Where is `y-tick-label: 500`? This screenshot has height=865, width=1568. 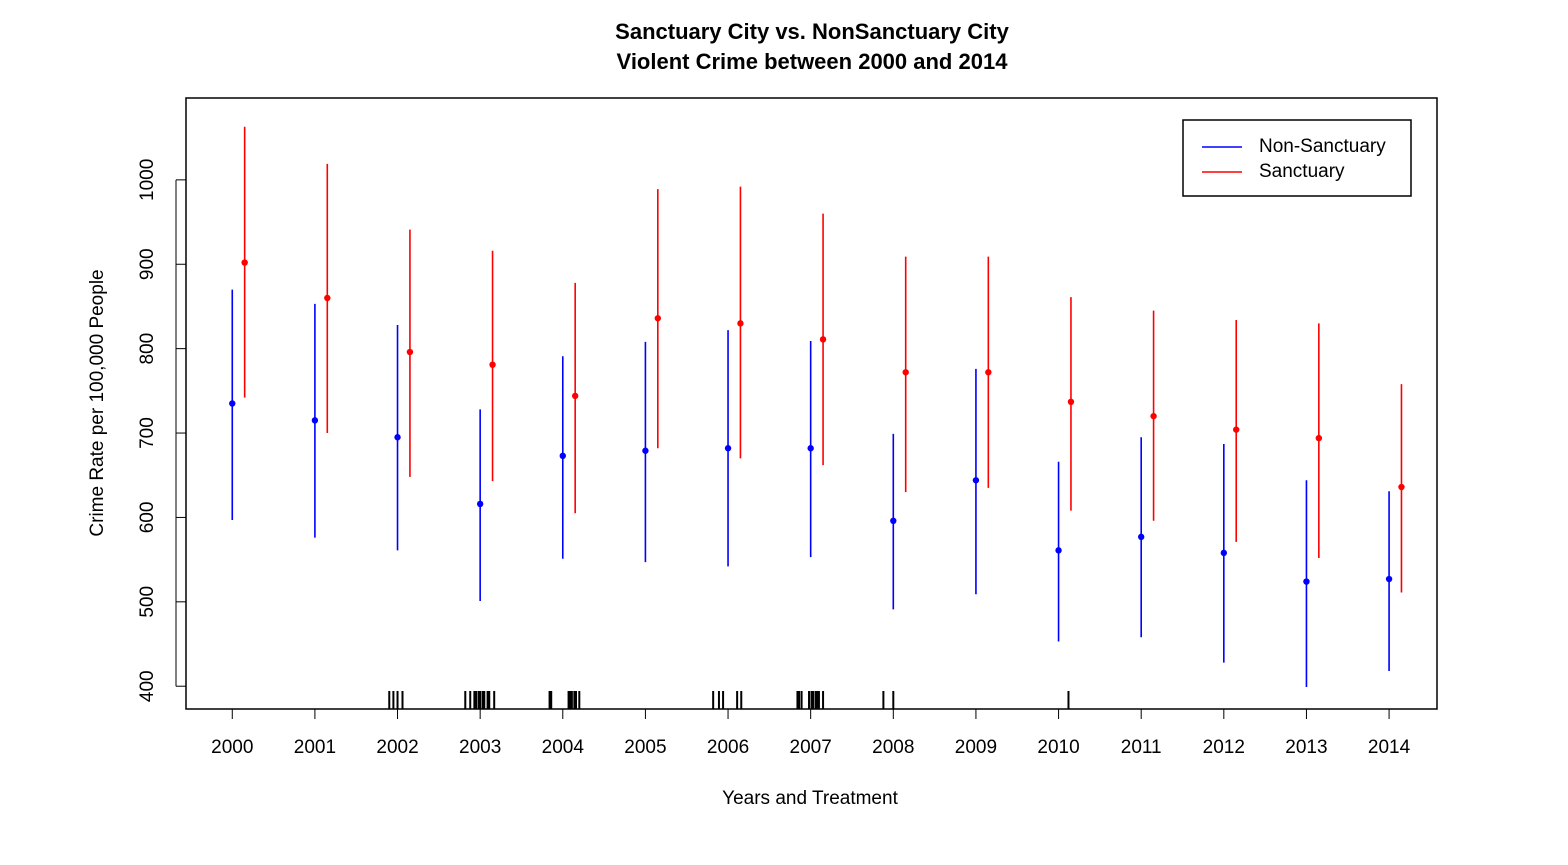 y-tick-label: 500 is located at coordinates (147, 602).